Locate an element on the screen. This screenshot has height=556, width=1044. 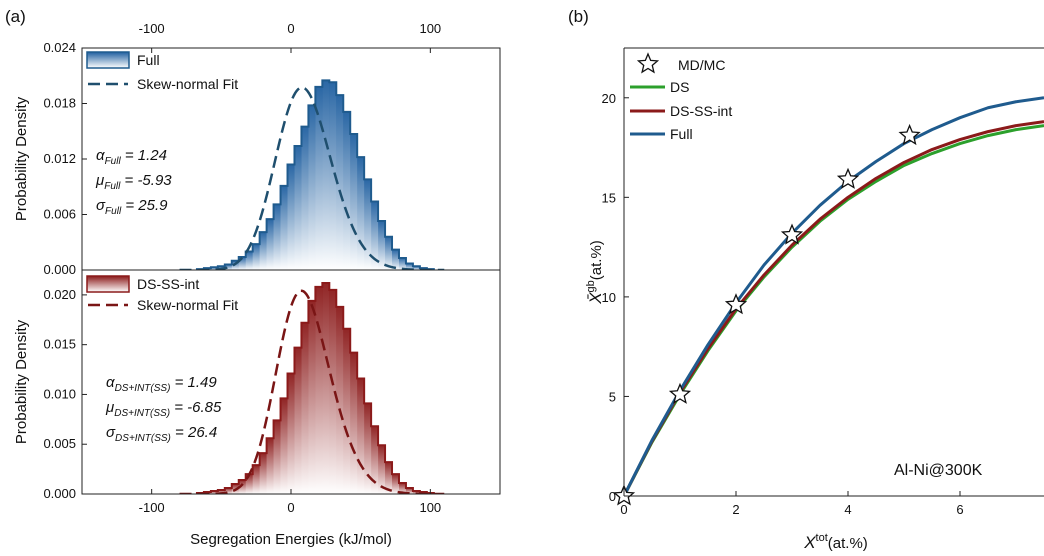
y-tick-label: 0.012 is located at coordinates (59, 158).